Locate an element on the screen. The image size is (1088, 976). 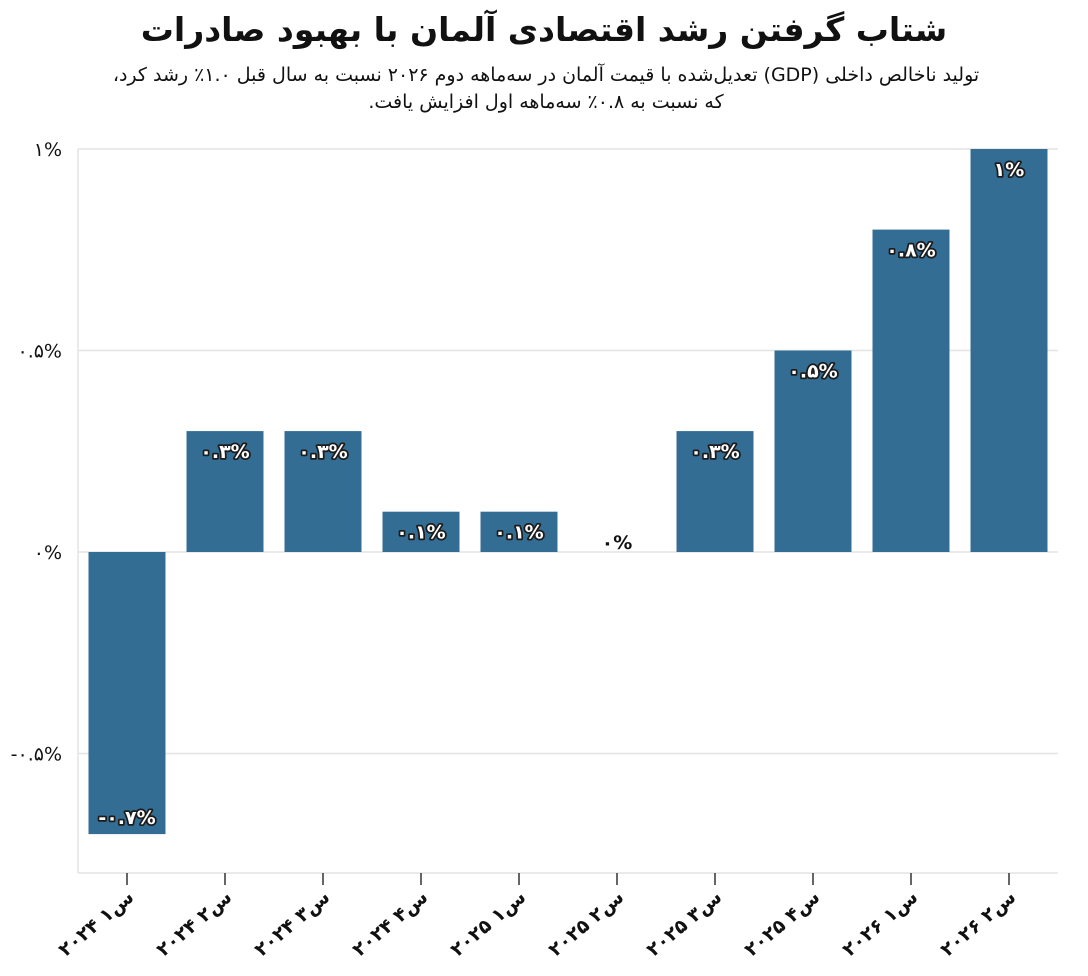
y-tick-label: ۰.۵% is located at coordinates (39, 352).